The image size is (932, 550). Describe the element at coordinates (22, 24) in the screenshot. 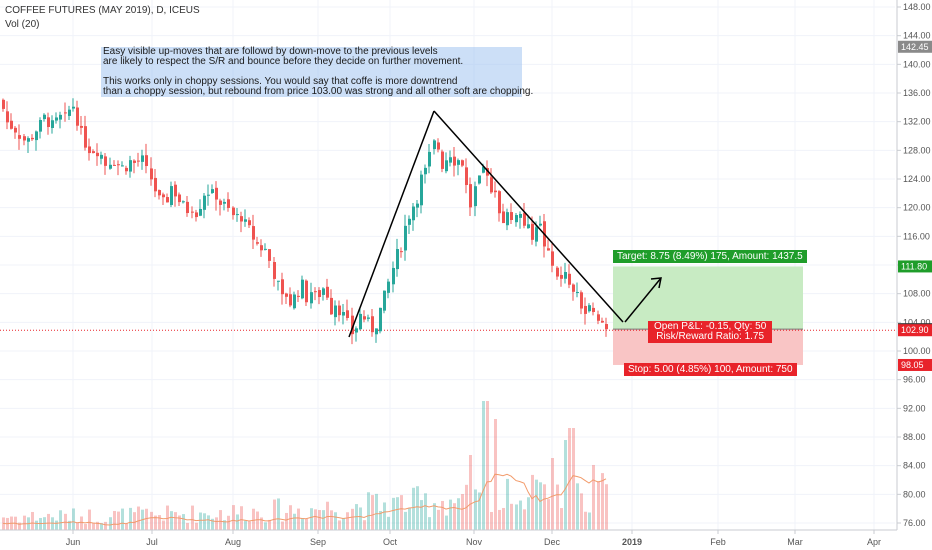

I see `volume-indicator-label: Vol (20)` at that location.